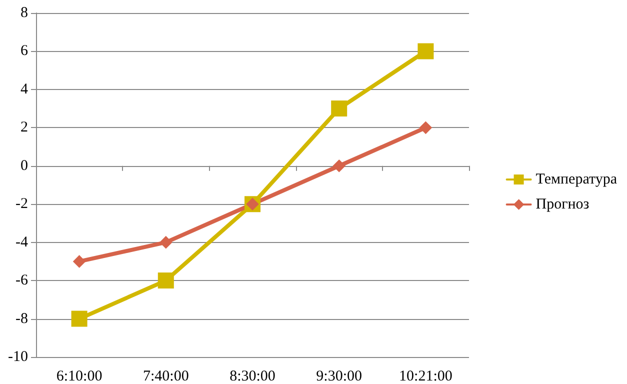  Describe the element at coordinates (253, 376) in the screenshot. I see `x-tick-label: 8:30:00` at that location.